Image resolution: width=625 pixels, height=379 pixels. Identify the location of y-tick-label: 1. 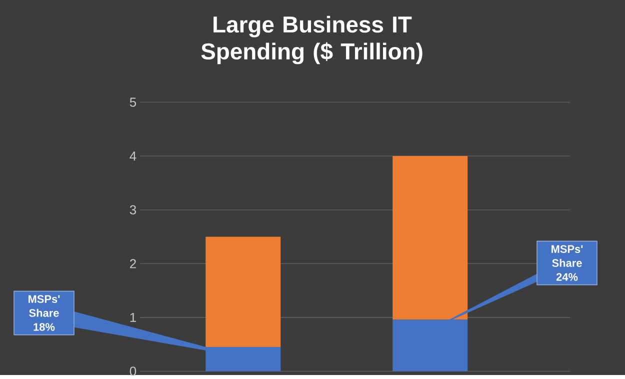
(133, 317).